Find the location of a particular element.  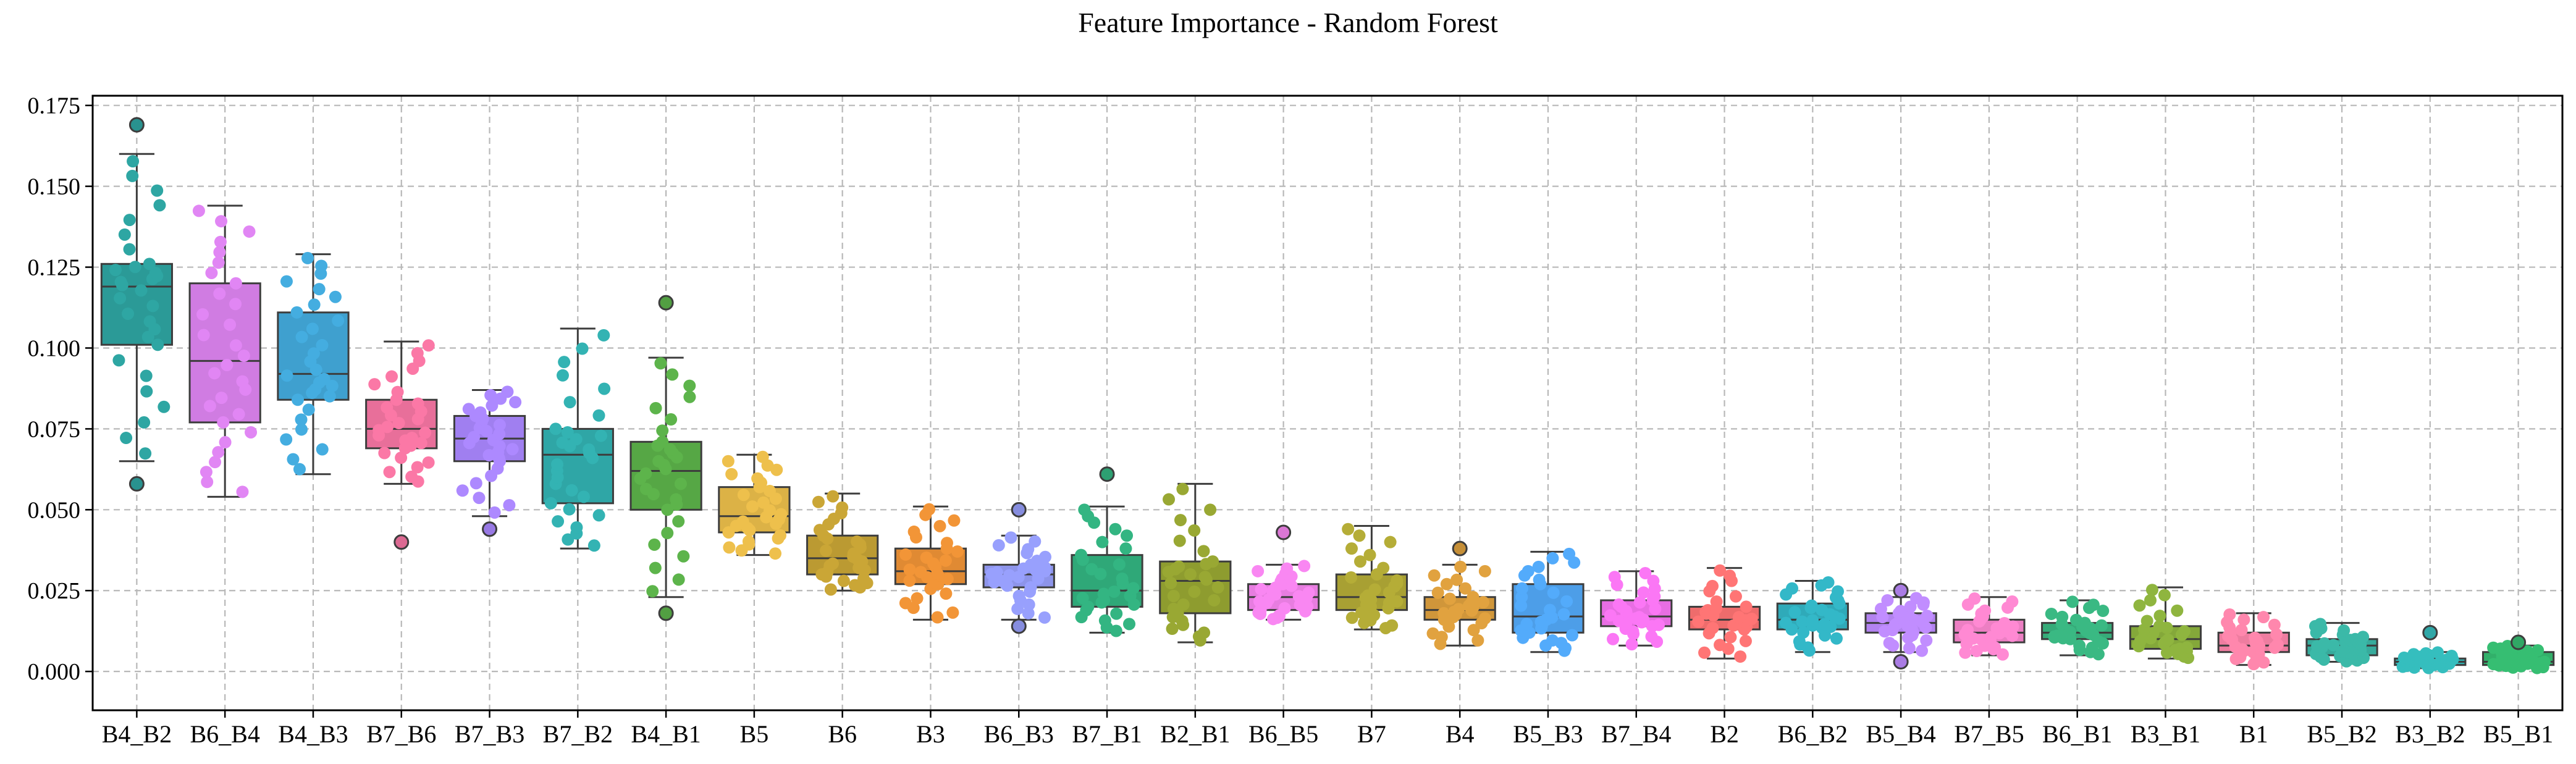

x-tick-label: B4_B3 is located at coordinates (313, 734).